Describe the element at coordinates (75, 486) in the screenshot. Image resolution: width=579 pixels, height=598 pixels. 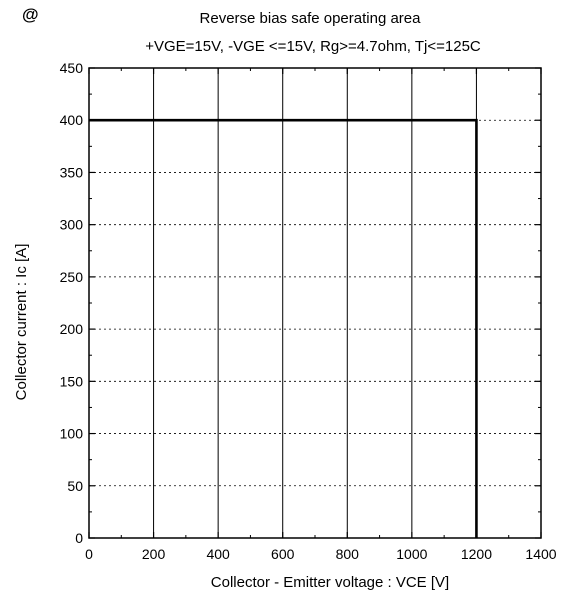
I see `y-tick-label-50: 50` at that location.